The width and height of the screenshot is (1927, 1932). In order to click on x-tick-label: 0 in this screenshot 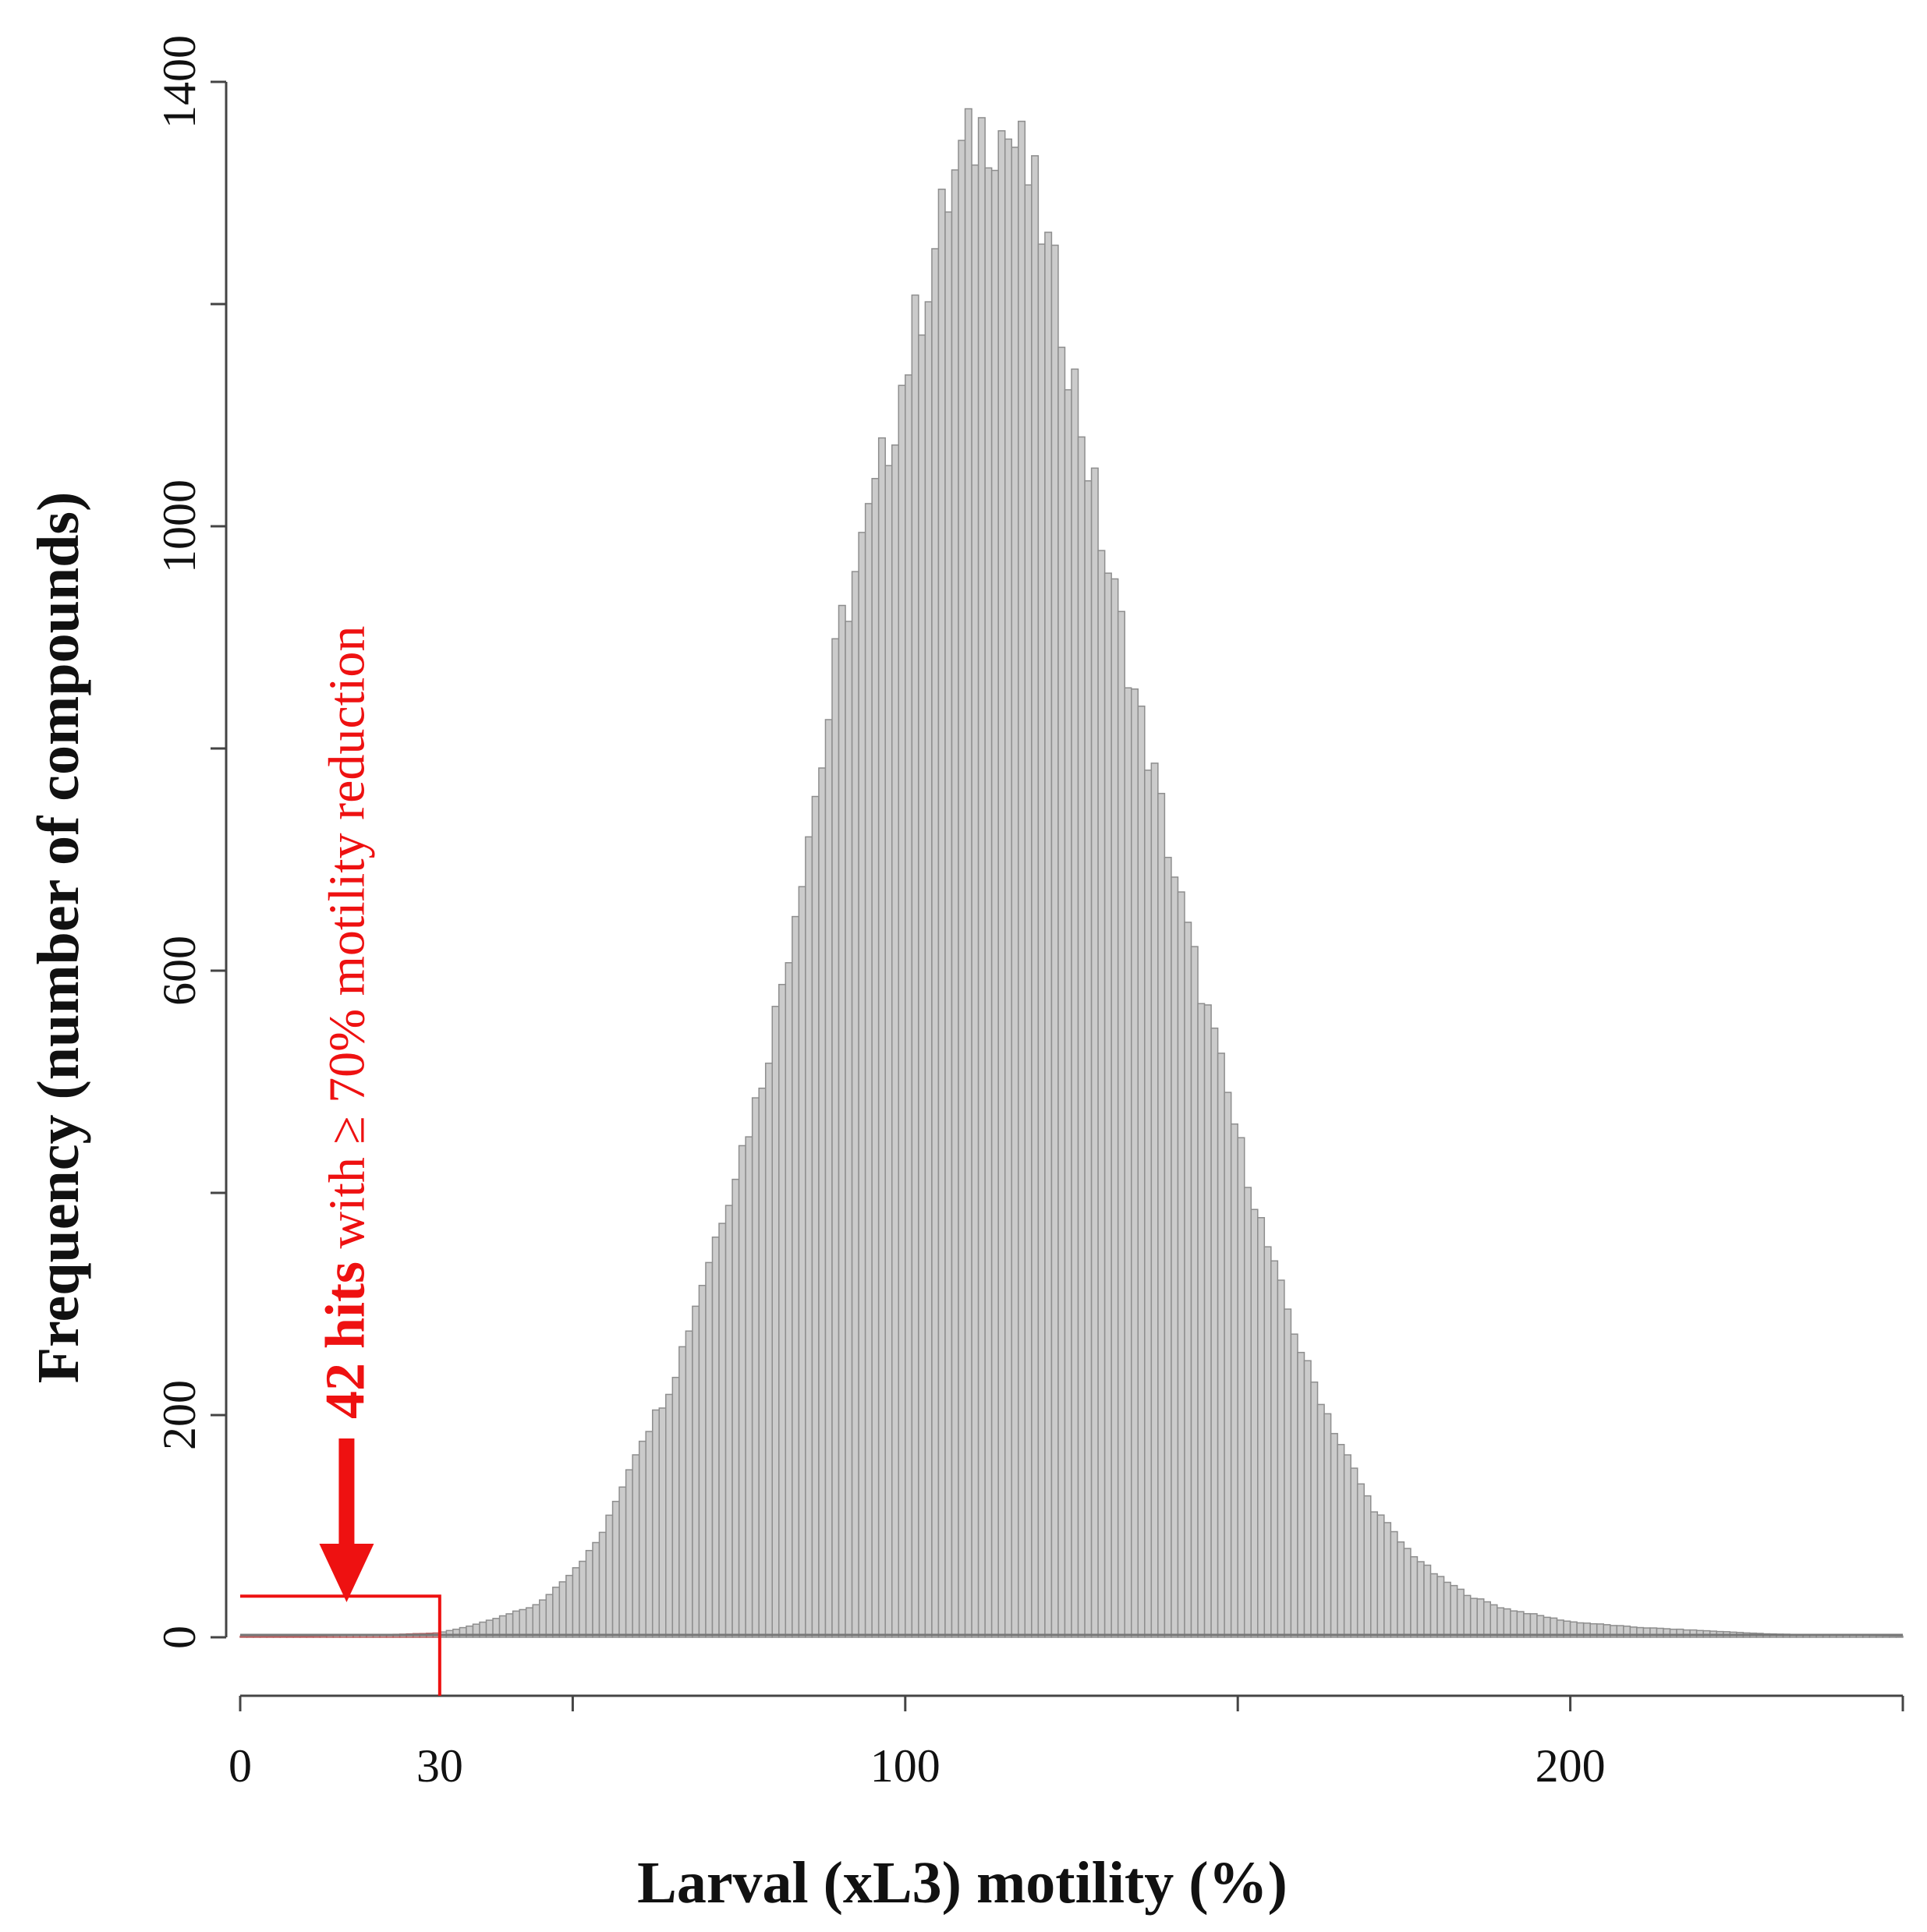, I will do `click(240, 1766)`.